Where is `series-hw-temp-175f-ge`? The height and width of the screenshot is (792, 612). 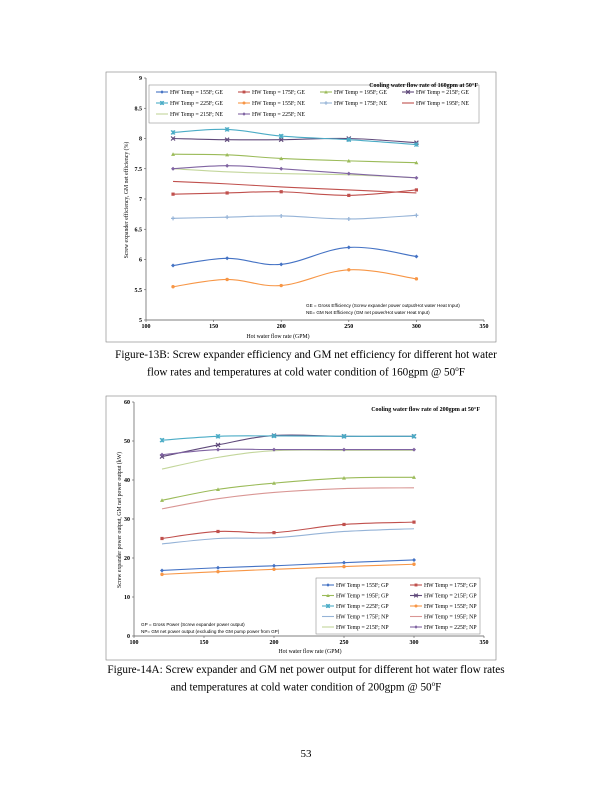
series-hw-temp-175f-ge is located at coordinates (294, 192).